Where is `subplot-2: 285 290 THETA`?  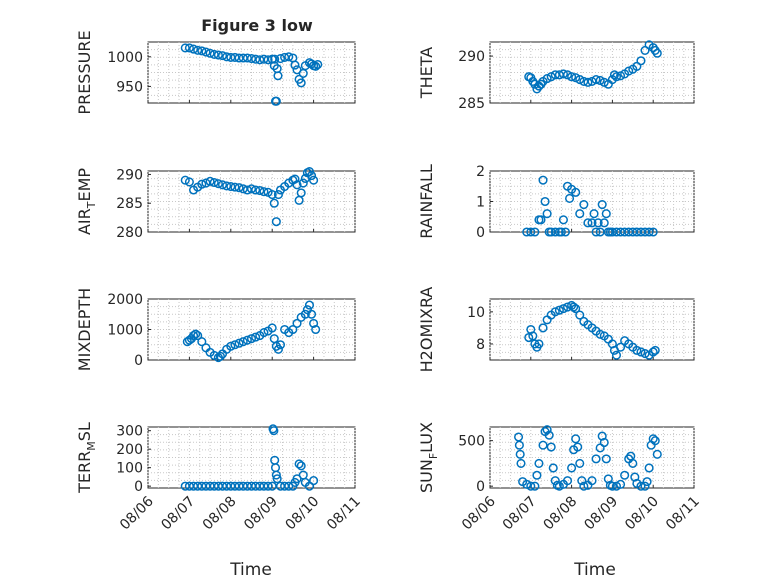 subplot-2: 285 290 THETA is located at coordinates (556, 76).